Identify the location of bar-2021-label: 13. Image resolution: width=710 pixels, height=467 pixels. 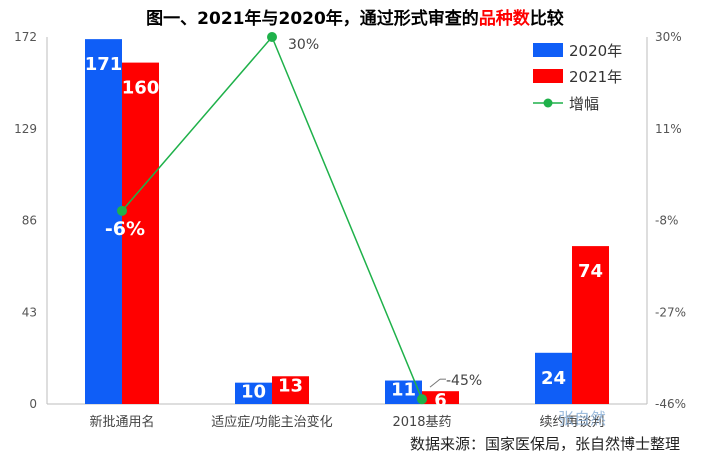
(290, 385).